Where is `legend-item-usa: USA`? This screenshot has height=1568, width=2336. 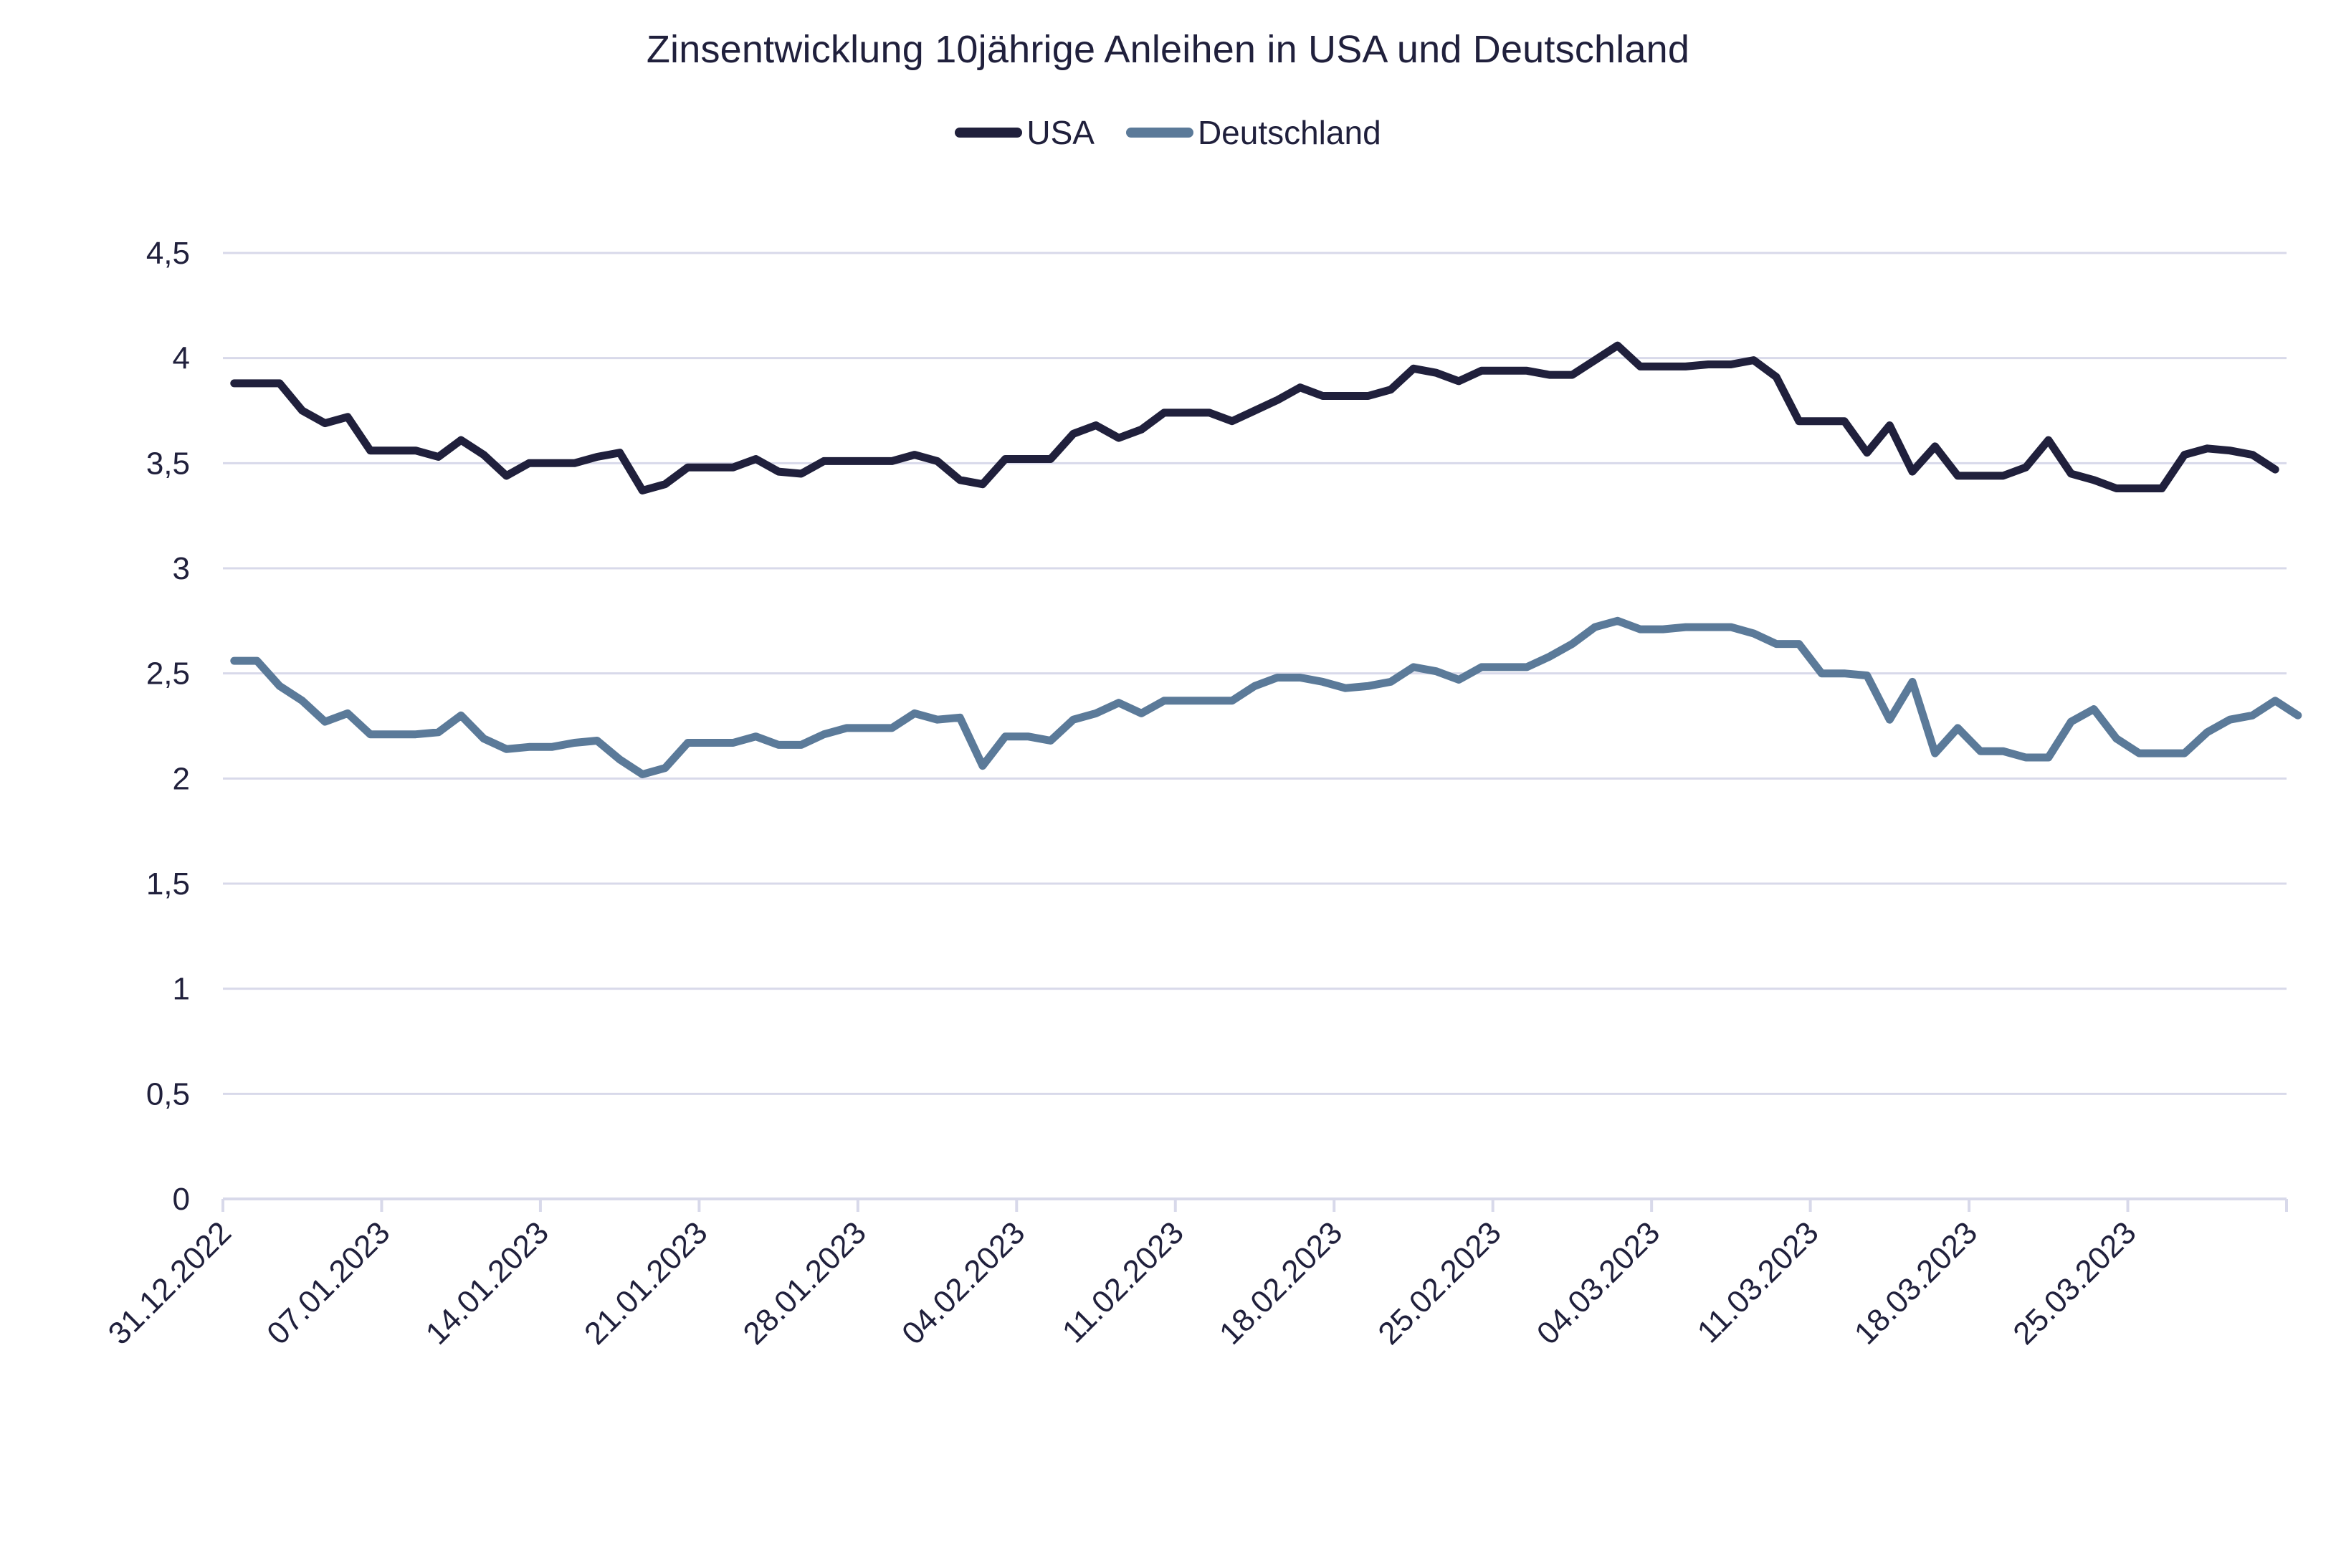
legend-item-usa: USA is located at coordinates (1025, 132).